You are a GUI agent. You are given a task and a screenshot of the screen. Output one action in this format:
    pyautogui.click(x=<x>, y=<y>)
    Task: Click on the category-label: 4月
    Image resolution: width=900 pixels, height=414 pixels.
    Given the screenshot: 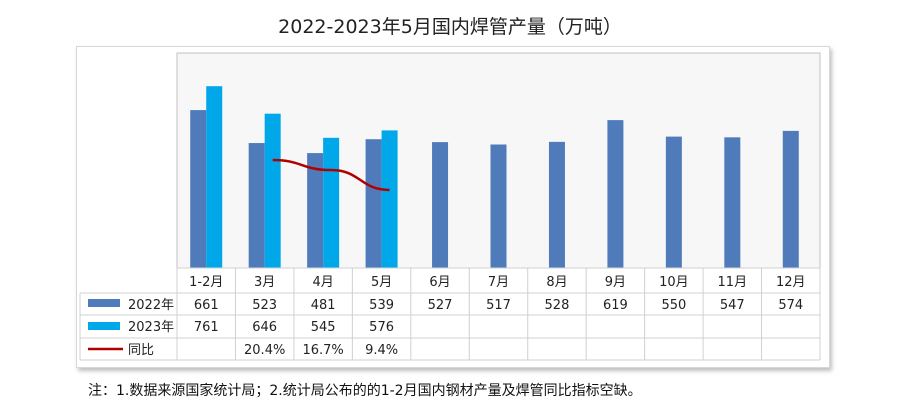 What is the action you would take?
    pyautogui.click(x=322, y=282)
    